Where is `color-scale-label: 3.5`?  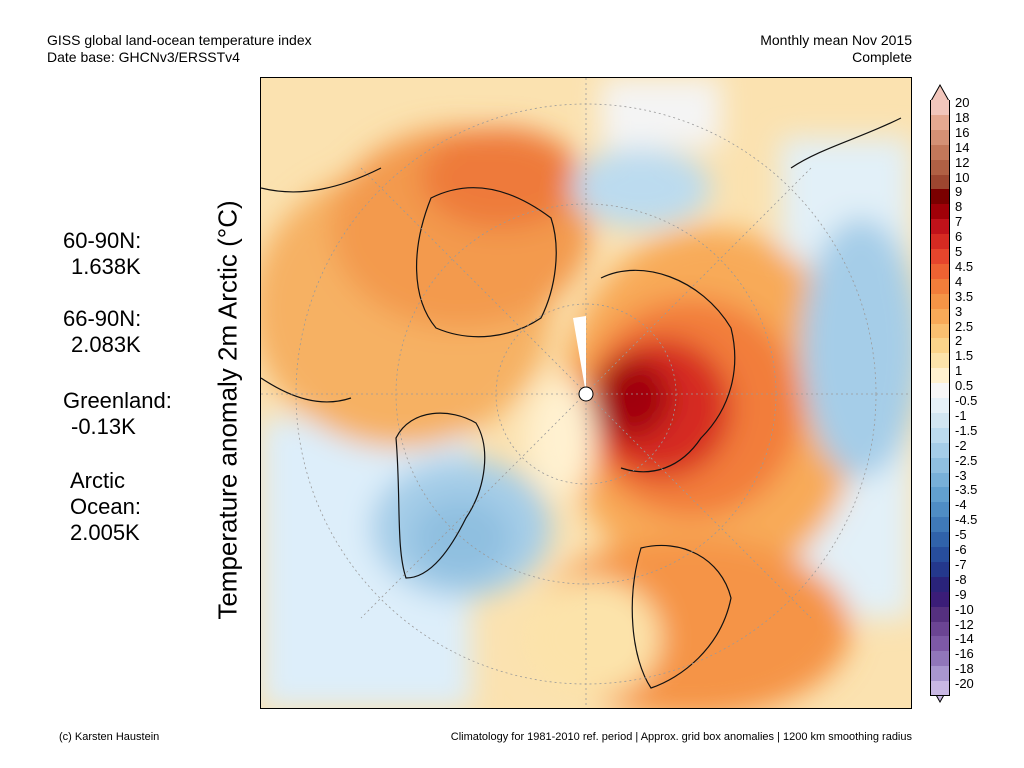 color-scale-label: 3.5 is located at coordinates (964, 296).